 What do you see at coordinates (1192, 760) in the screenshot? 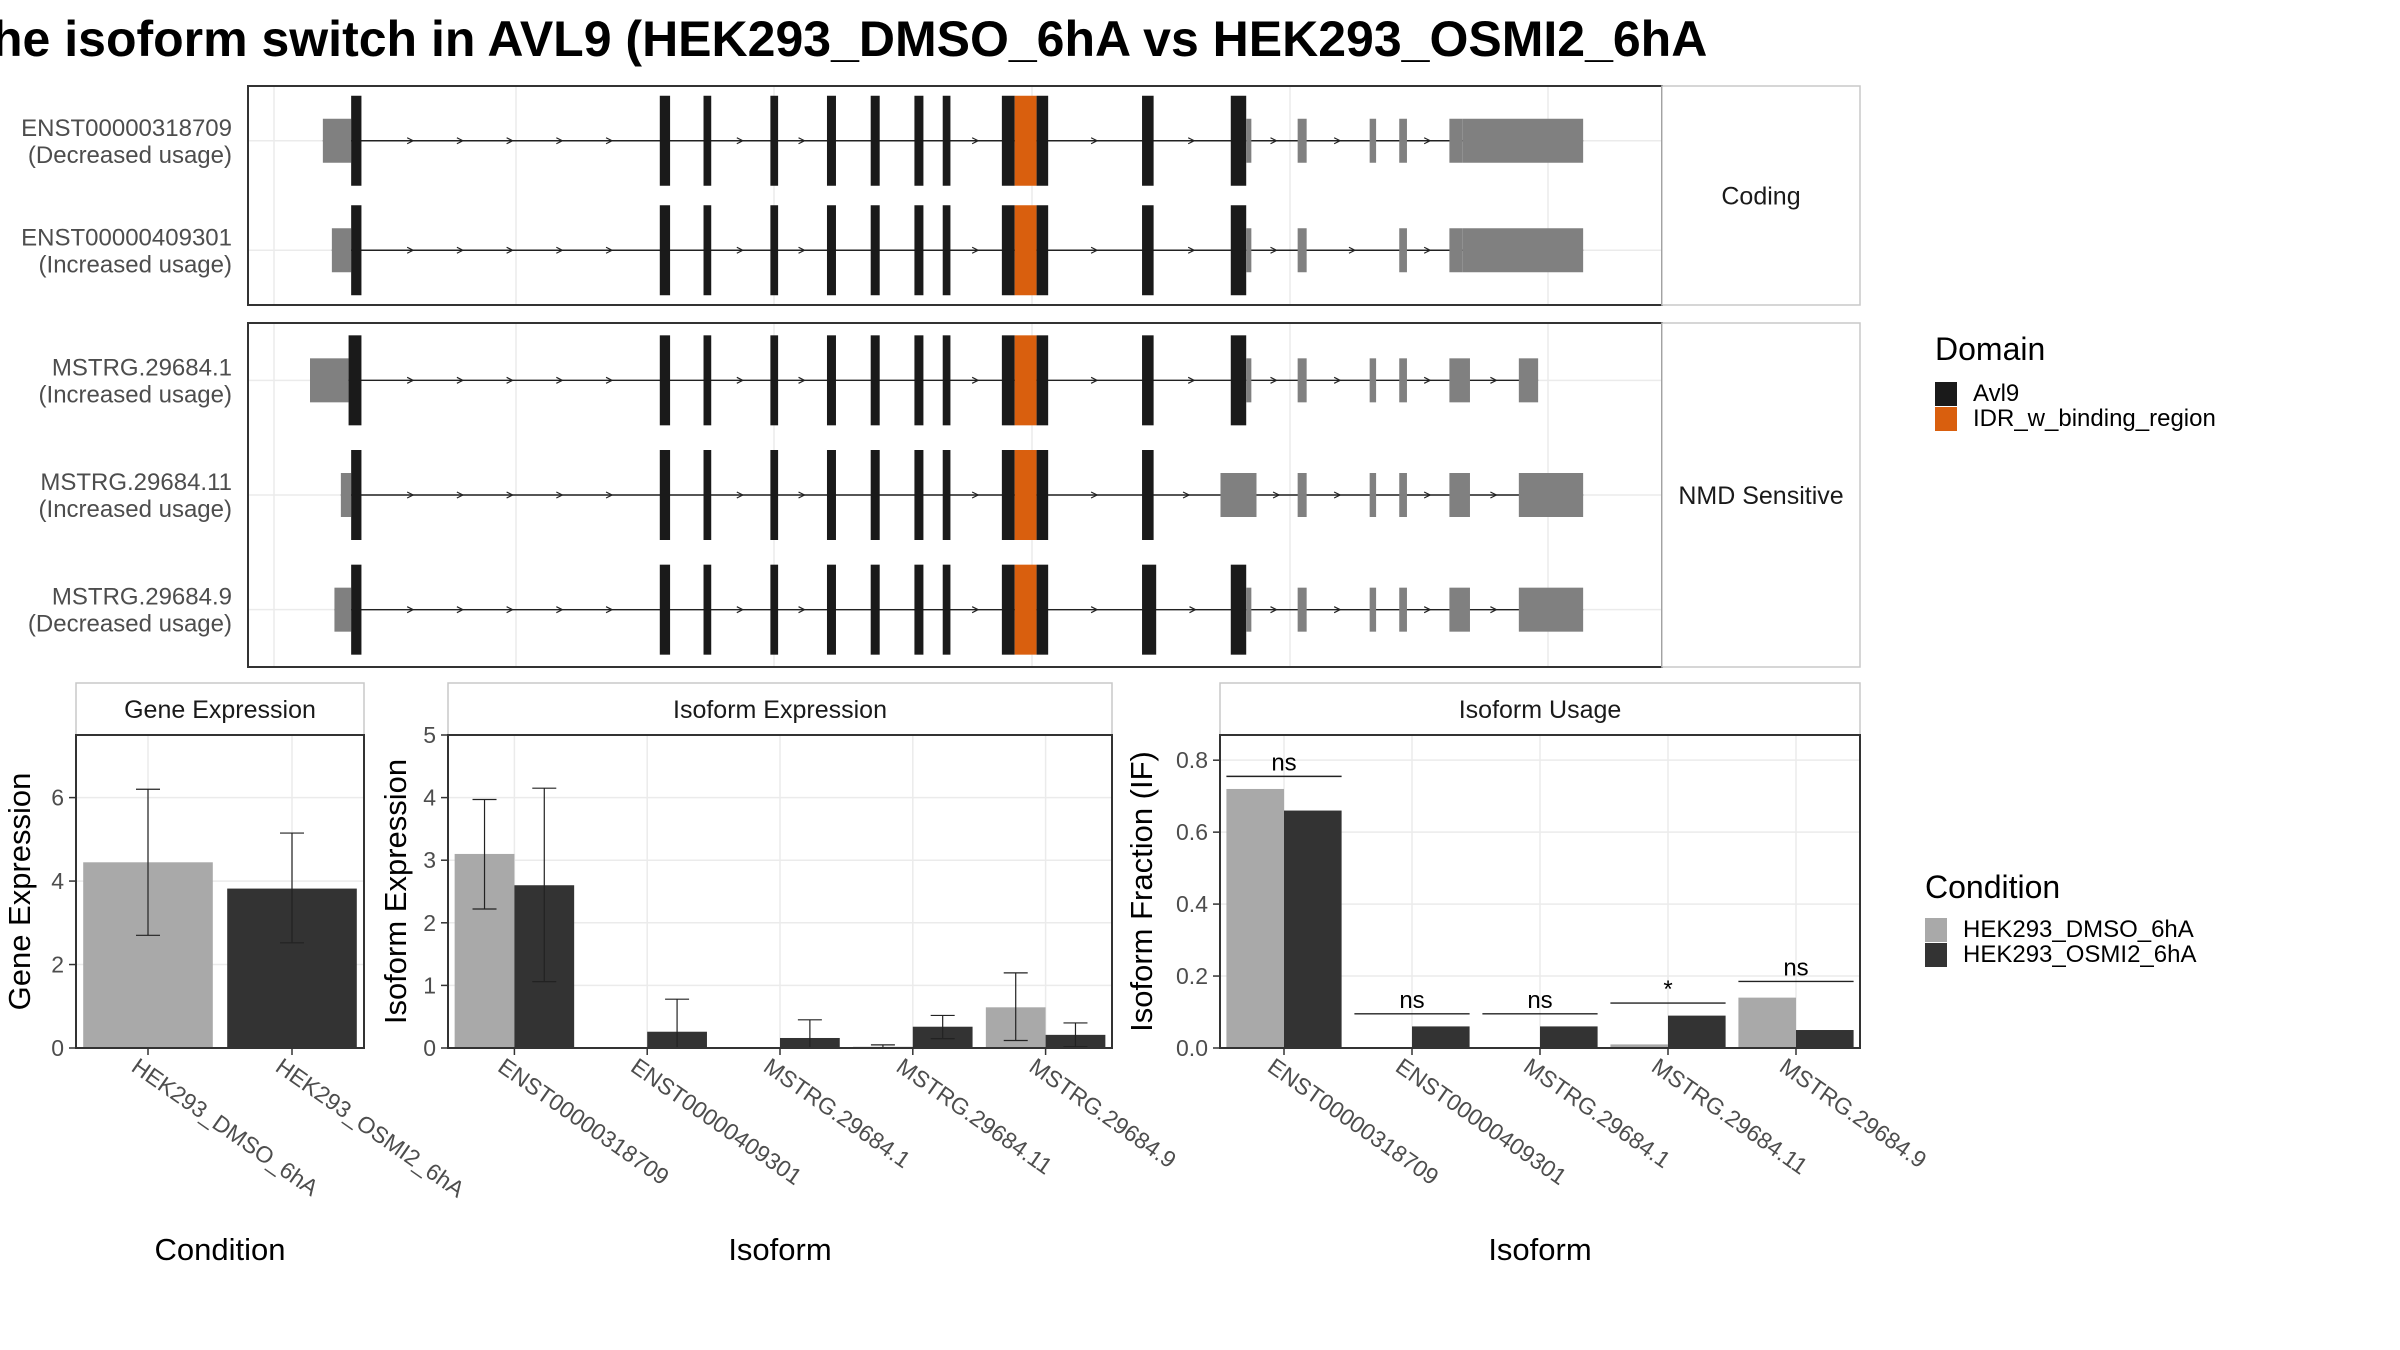
I see `y-tick-label: 0.8` at bounding box center [1192, 760].